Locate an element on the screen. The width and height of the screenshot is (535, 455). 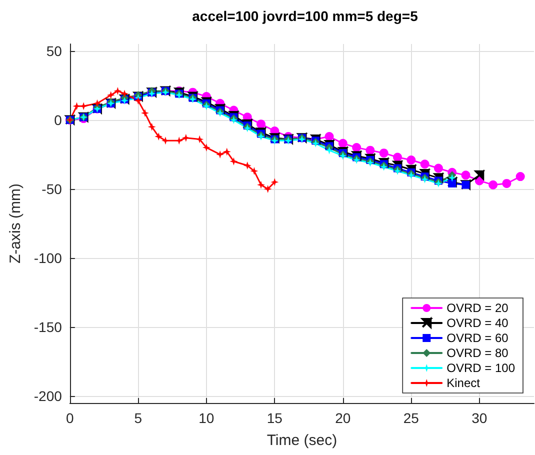
x-tick-label: 15 is located at coordinates (274, 418).